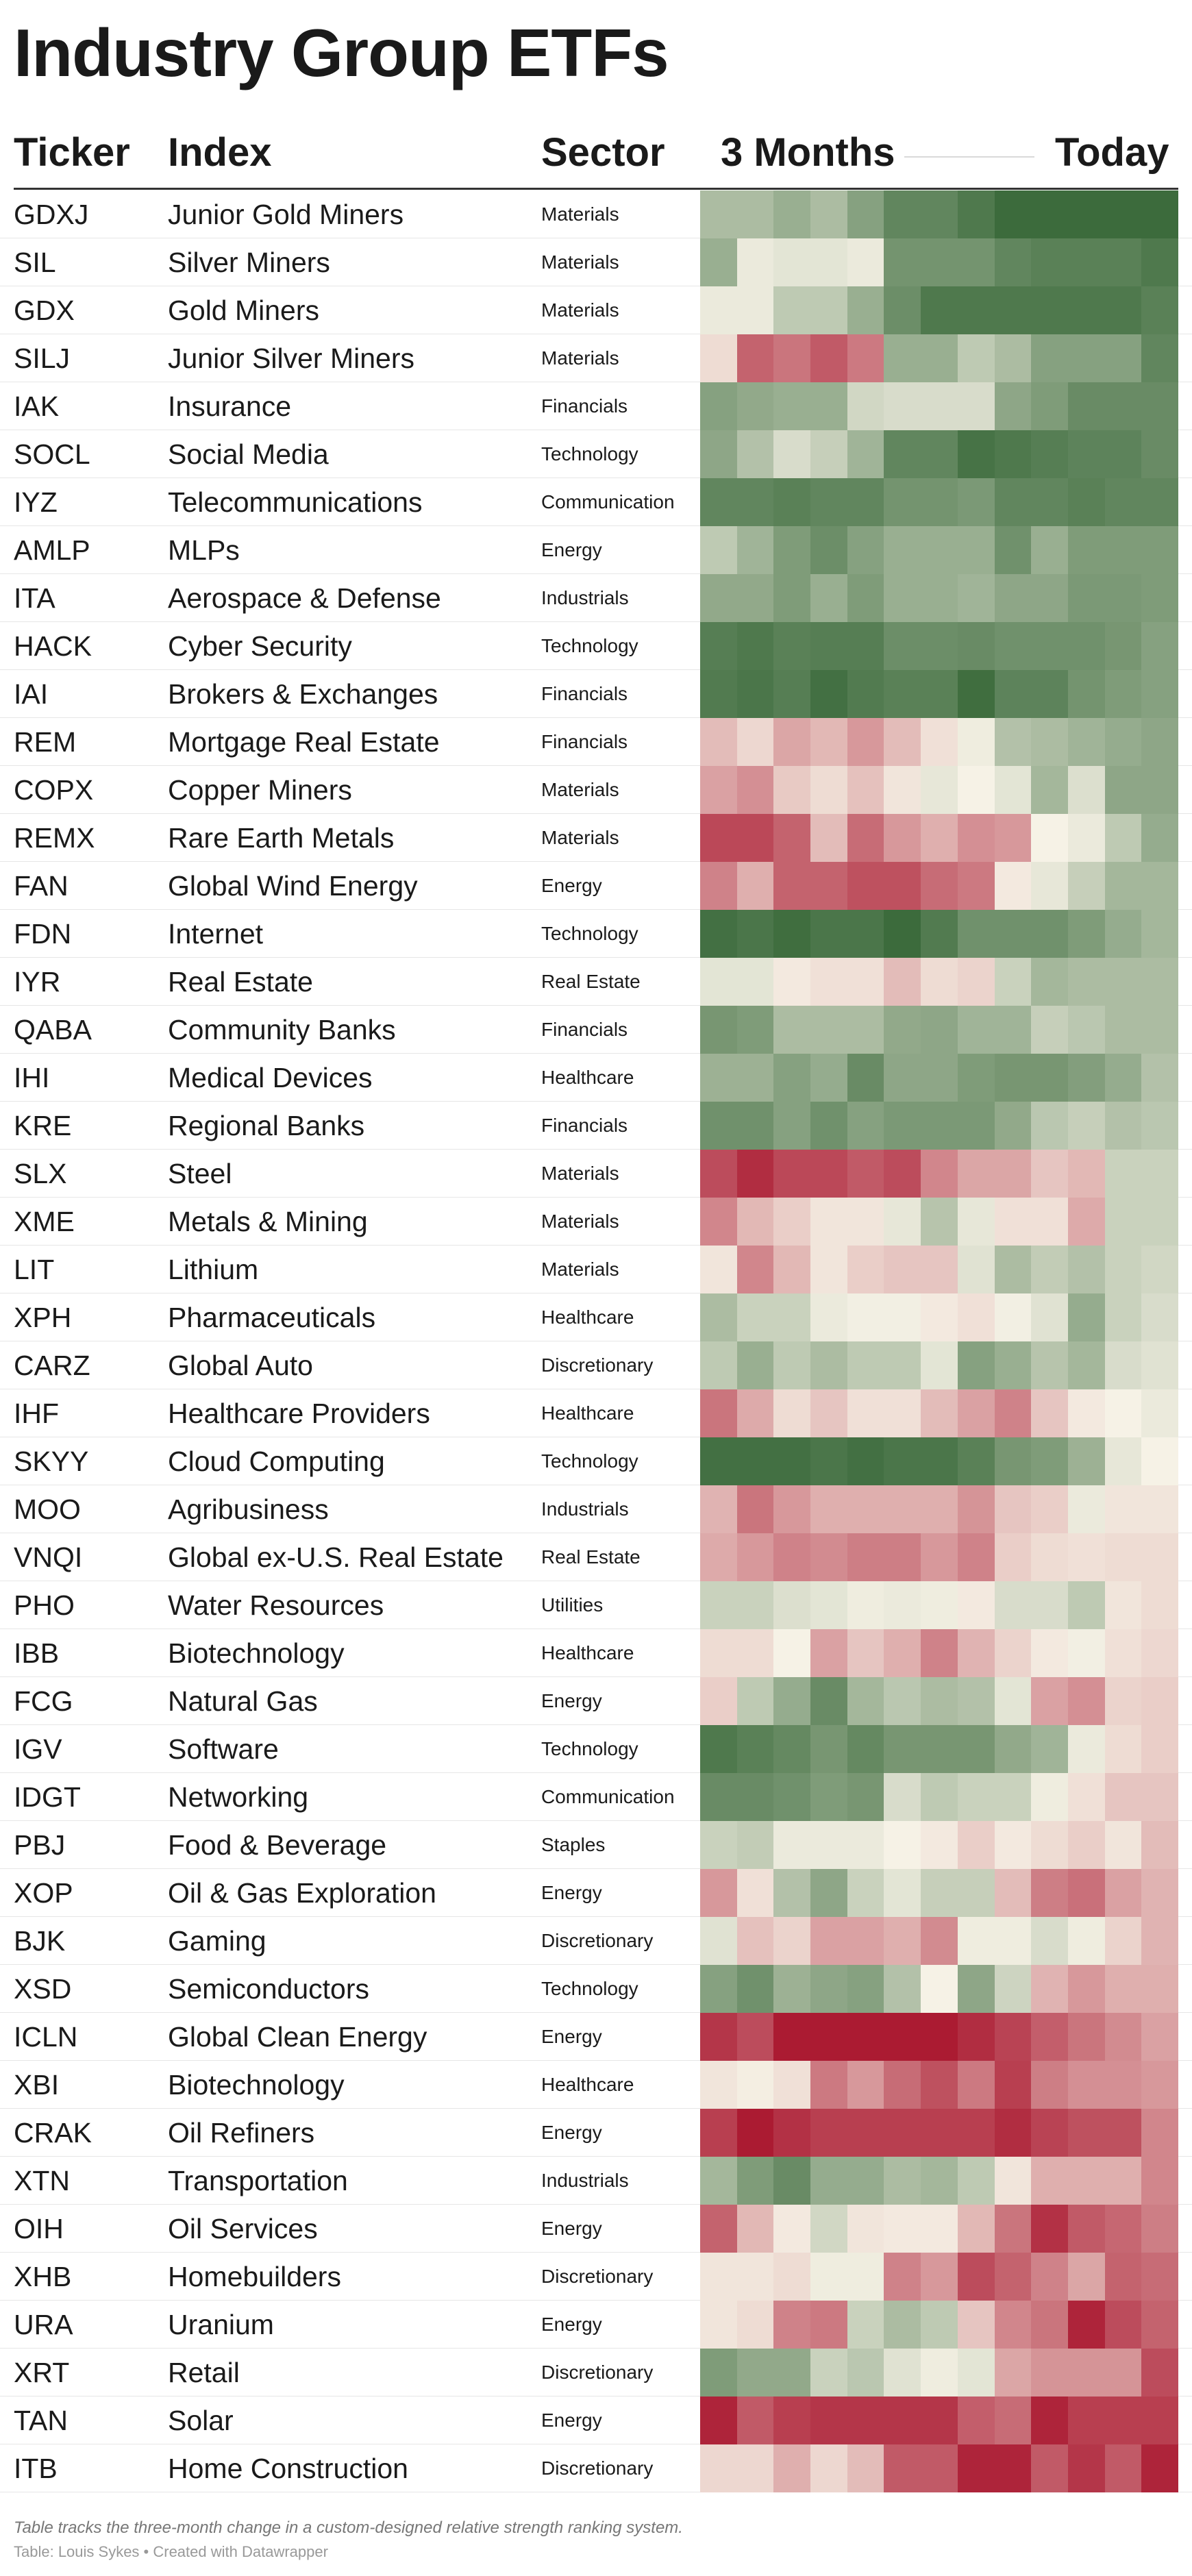 The height and width of the screenshot is (2576, 1192). Describe the element at coordinates (589, 933) in the screenshot. I see `sector-cell: Technology` at that location.